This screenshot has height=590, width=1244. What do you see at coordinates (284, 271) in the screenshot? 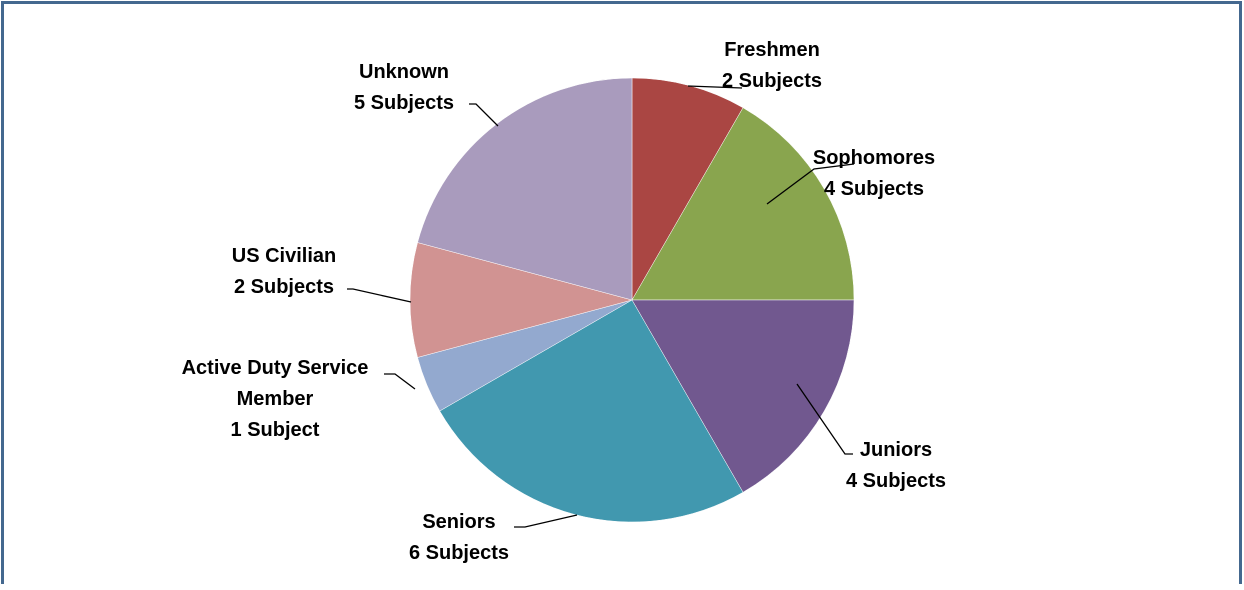
I see `slice-label-us-civilian: US Civilian 2 Subjects` at bounding box center [284, 271].